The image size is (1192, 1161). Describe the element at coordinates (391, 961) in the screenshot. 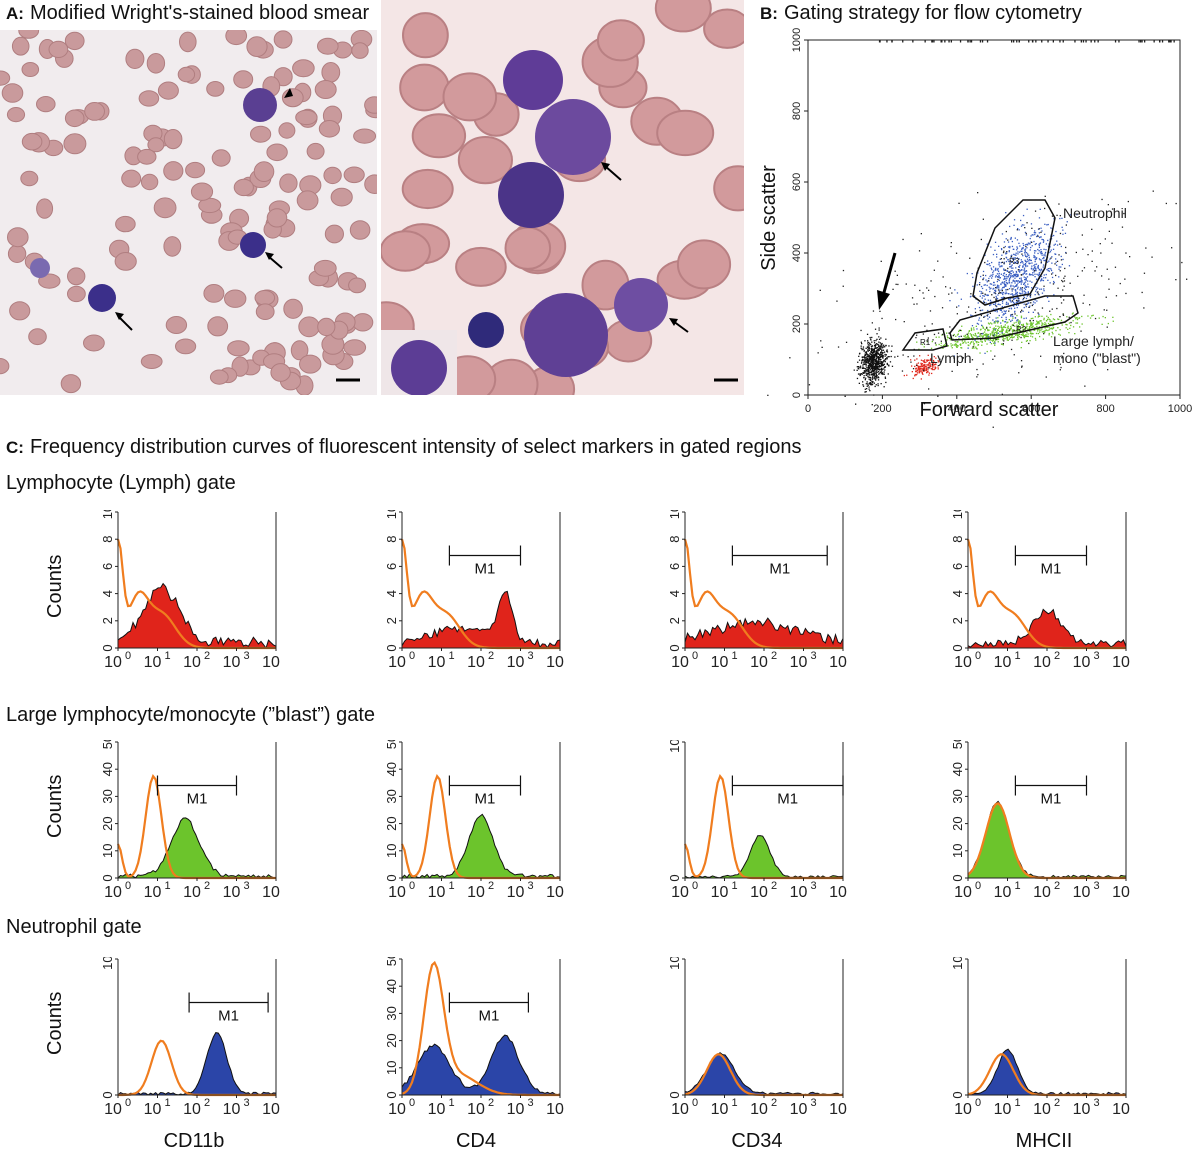

I see `y-tick-label: 50` at that location.